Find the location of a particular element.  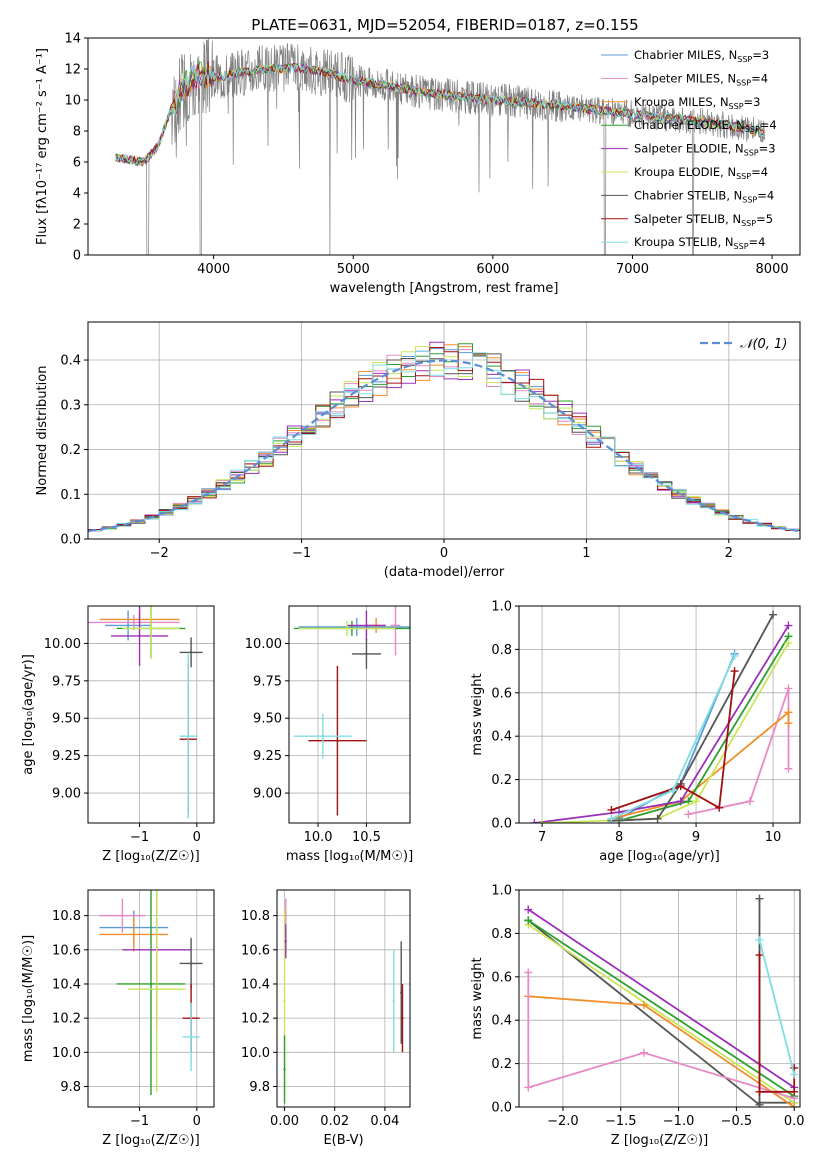

legend-entry: Salpeter MILES, NSSP=4 is located at coordinates (701, 79).